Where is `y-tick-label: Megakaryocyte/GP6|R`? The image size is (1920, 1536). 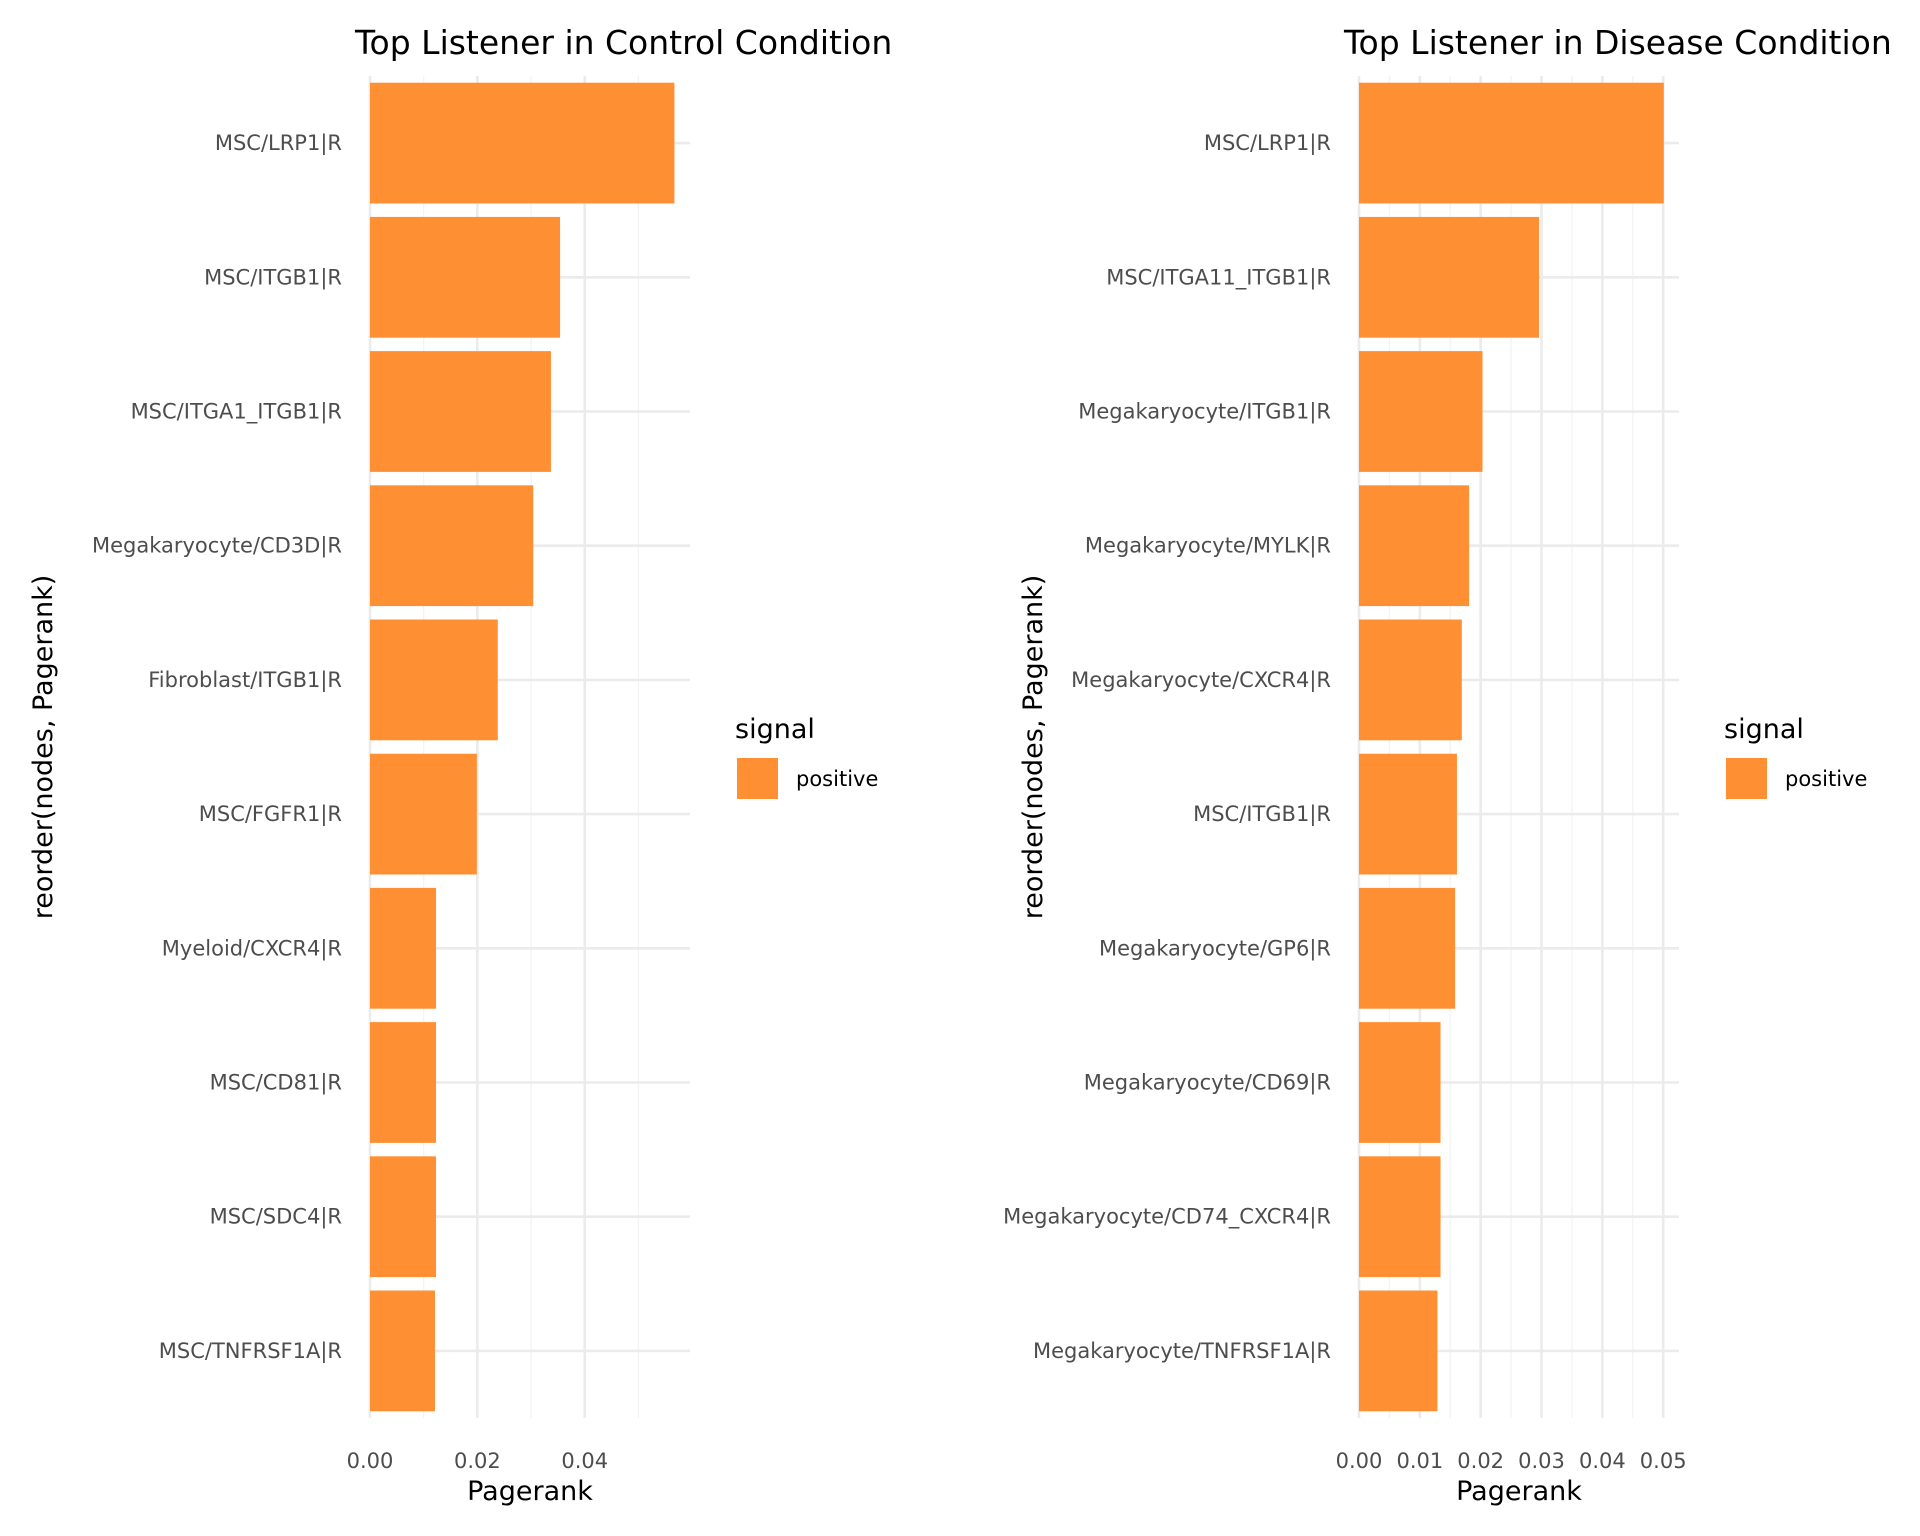 y-tick-label: Megakaryocyte/GP6|R is located at coordinates (1215, 948).